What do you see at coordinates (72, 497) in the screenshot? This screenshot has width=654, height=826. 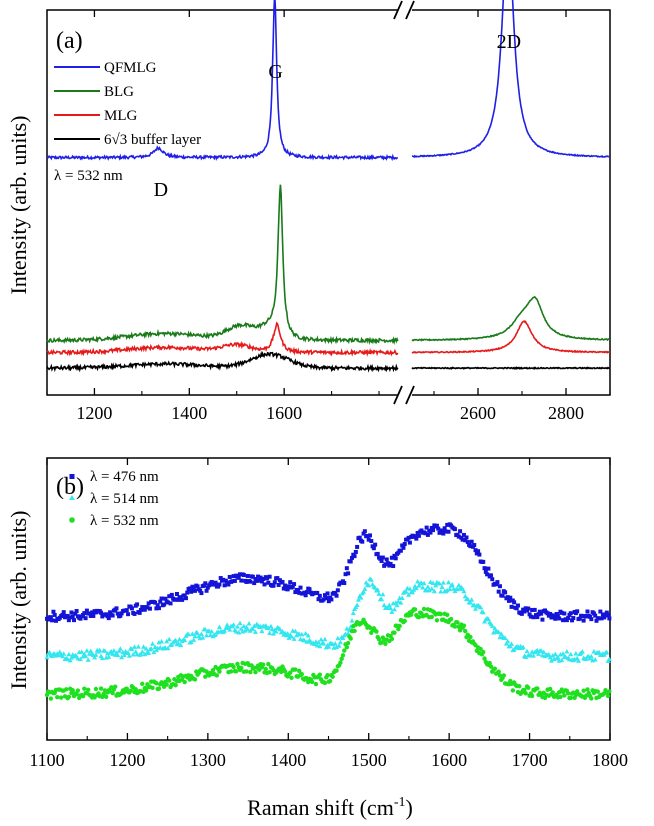 I see `legend-marker` at bounding box center [72, 497].